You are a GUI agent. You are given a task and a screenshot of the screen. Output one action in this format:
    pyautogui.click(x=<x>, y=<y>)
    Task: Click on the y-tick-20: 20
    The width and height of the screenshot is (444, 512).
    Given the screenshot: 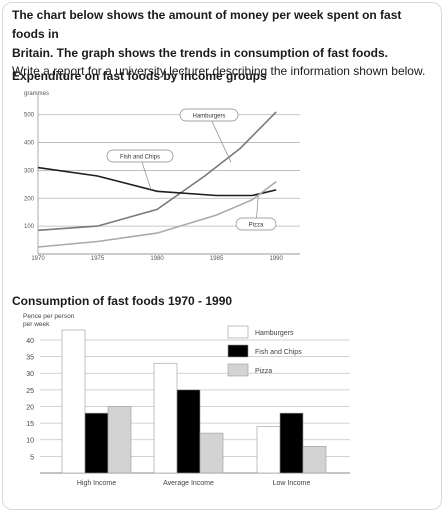 What is the action you would take?
    pyautogui.click(x=30, y=407)
    